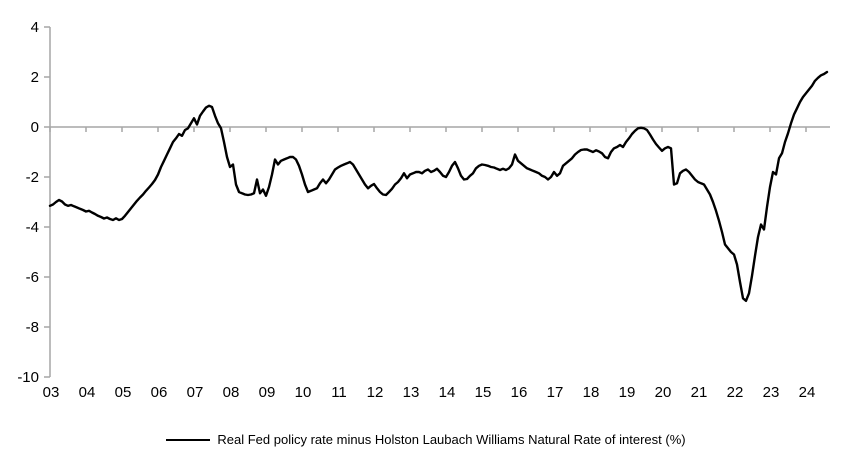 Image resolution: width=852 pixels, height=471 pixels. Describe the element at coordinates (303, 392) in the screenshot. I see `x-tick-label: 10` at that location.